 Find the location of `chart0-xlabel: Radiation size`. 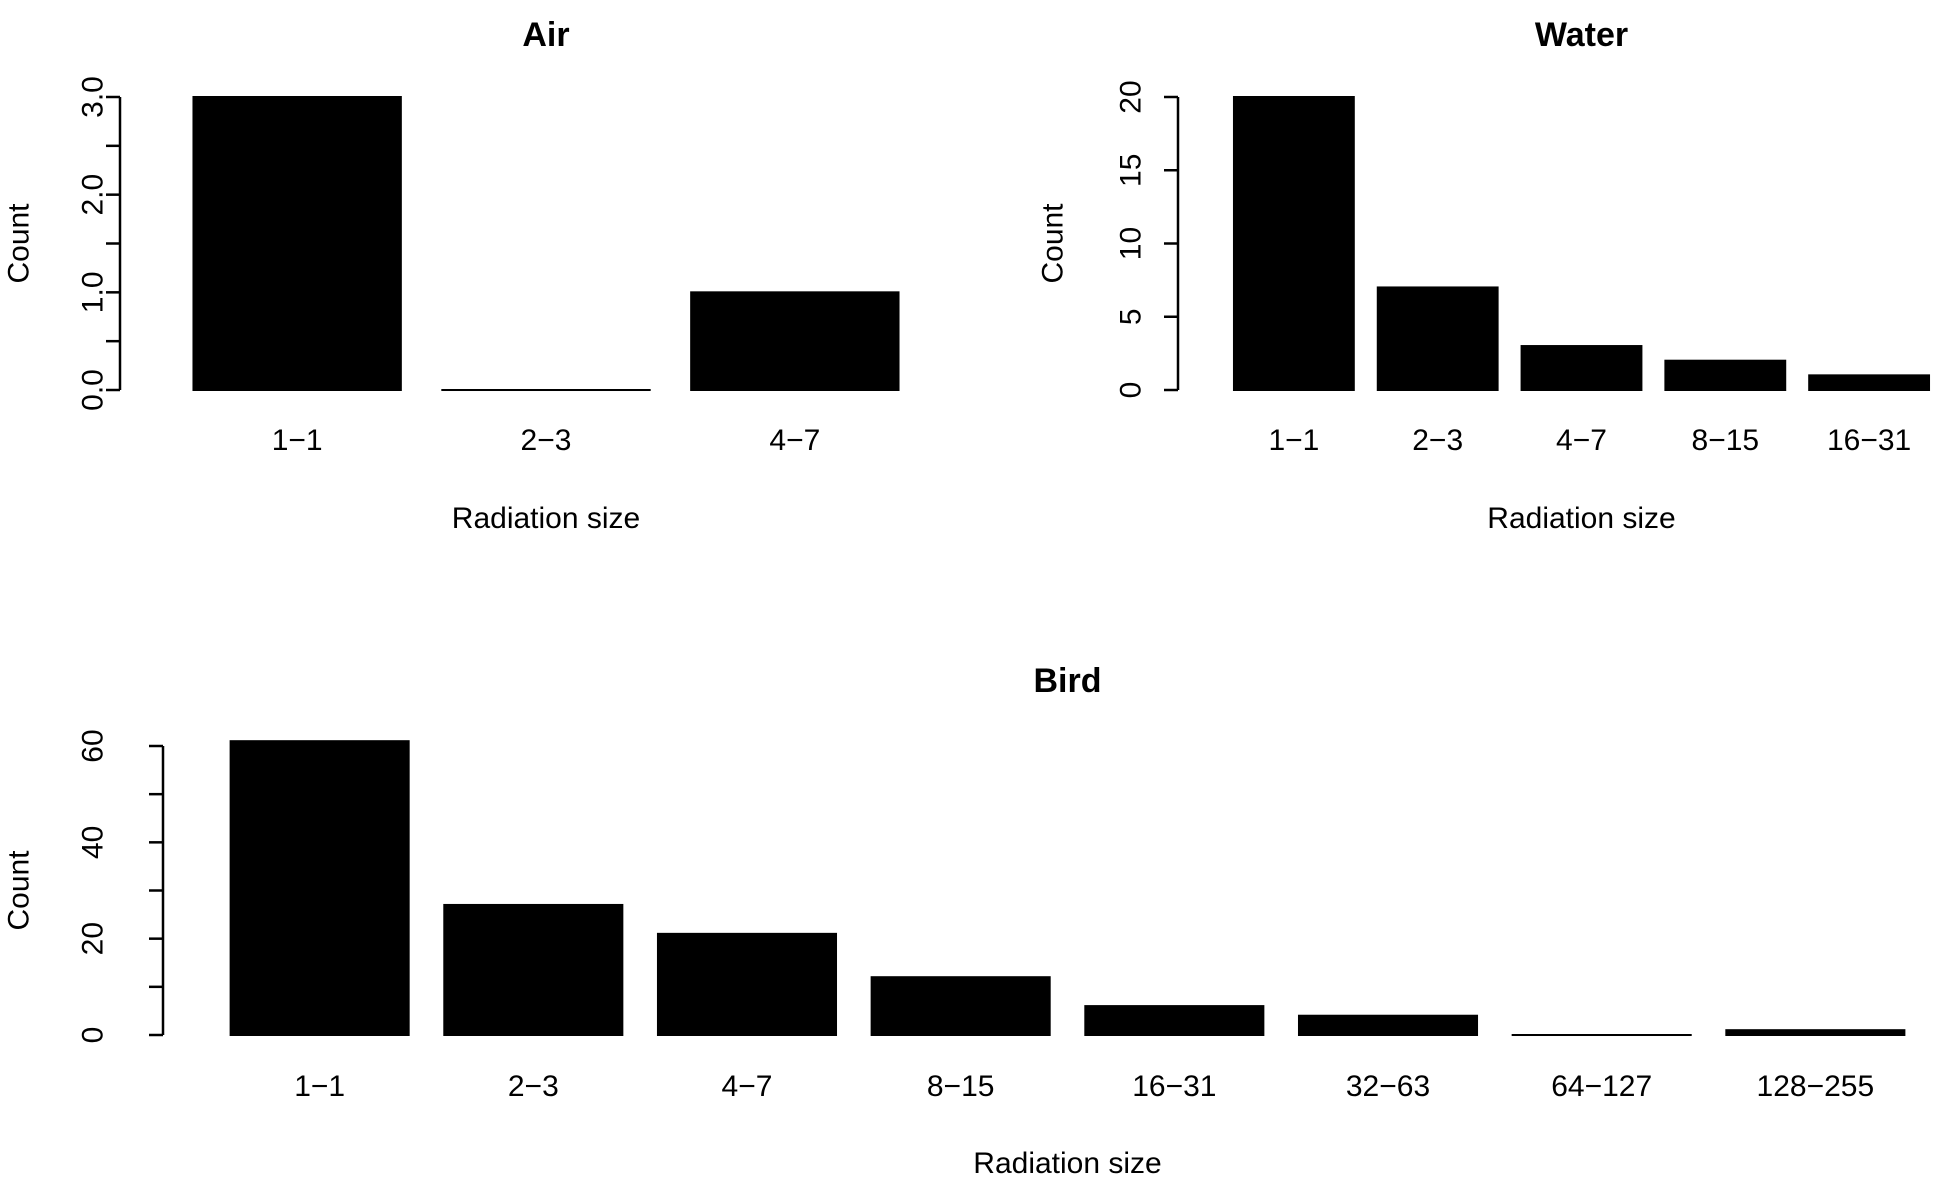

chart0-xlabel: Radiation size is located at coordinates (546, 518).